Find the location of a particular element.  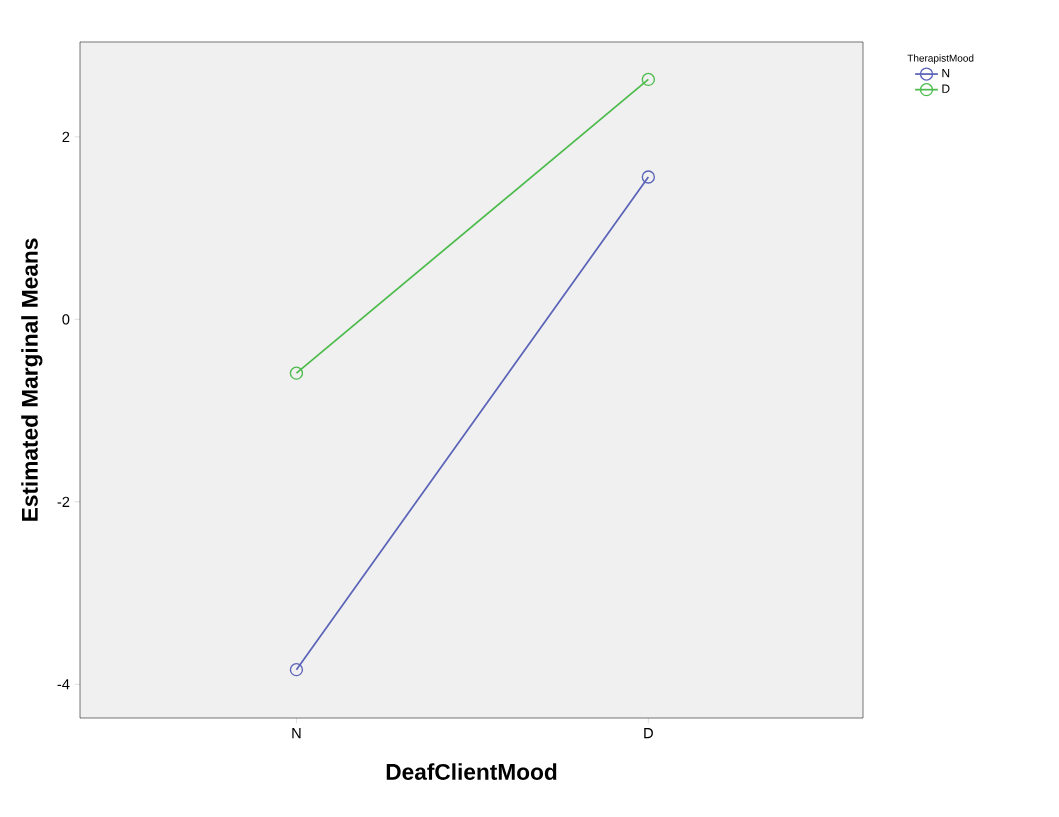

legend-label: D is located at coordinates (946, 88).